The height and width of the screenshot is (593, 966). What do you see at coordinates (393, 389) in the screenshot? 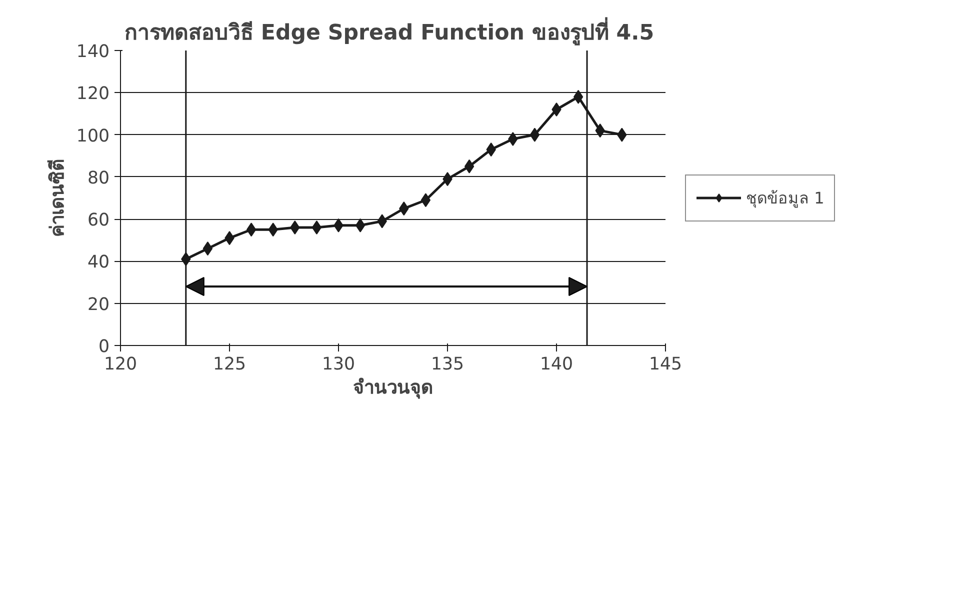
I see `x-axis-title: จำนวนจุด` at bounding box center [393, 389].